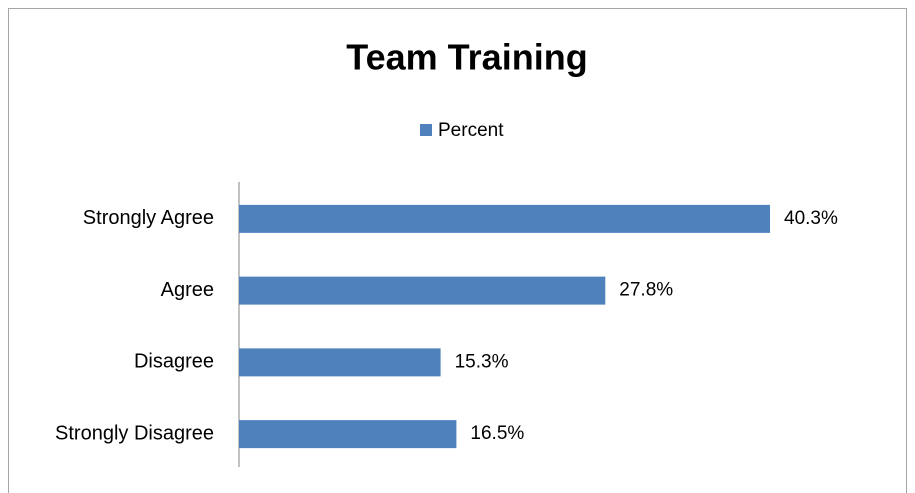  I want to click on legend-swatch, so click(426, 130).